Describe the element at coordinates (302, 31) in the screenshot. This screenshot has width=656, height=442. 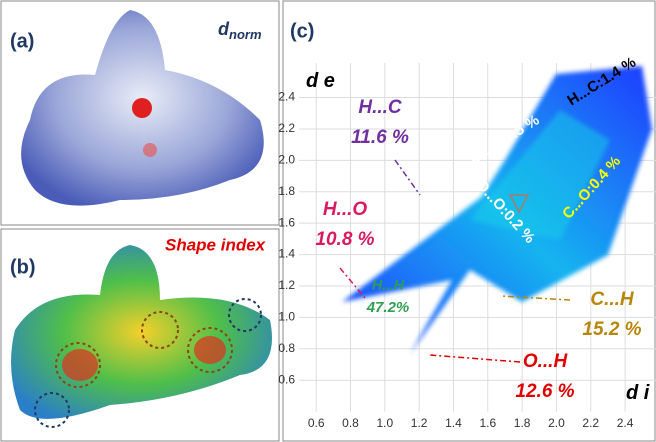
I see `panel-label: (c)` at that location.